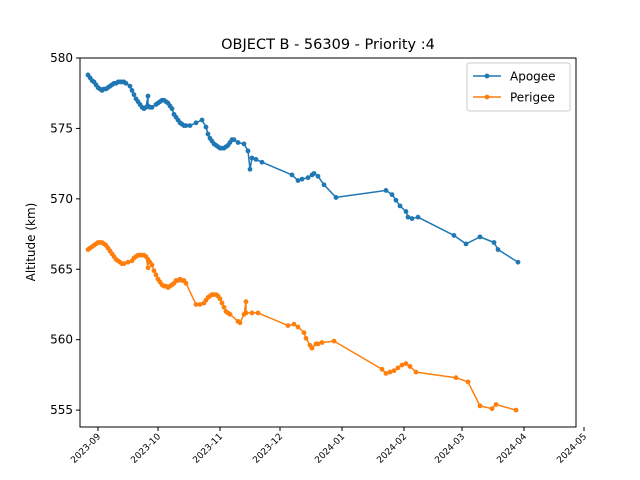 This screenshot has height=480, width=640. I want to click on x-tick-label: 2024-04, so click(512, 449).